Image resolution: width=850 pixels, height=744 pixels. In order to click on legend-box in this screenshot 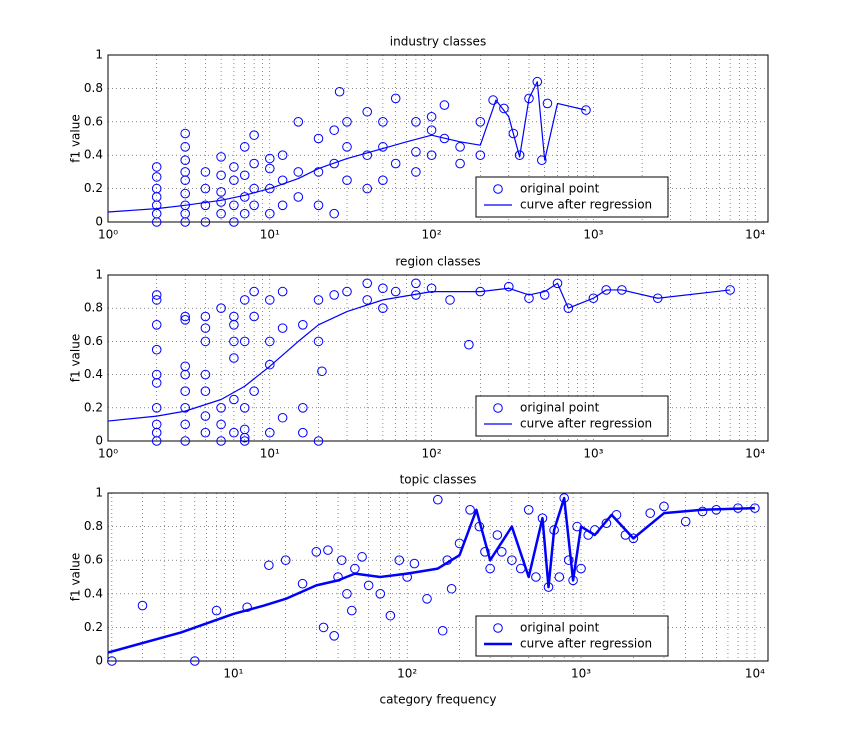, I will do `click(572, 197)`.